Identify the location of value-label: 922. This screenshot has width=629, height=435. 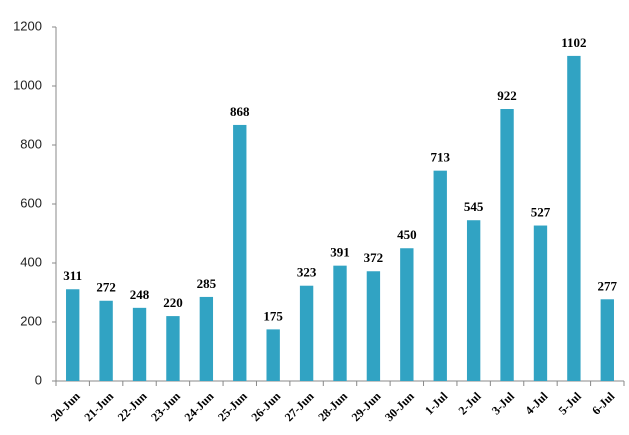
(507, 95).